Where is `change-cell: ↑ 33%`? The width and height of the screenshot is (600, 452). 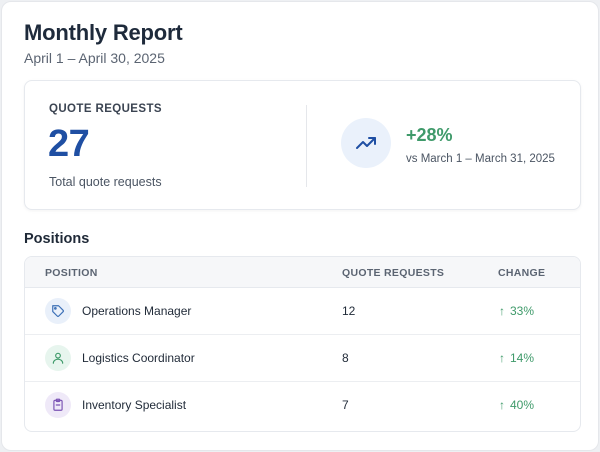 change-cell: ↑ 33% is located at coordinates (516, 311).